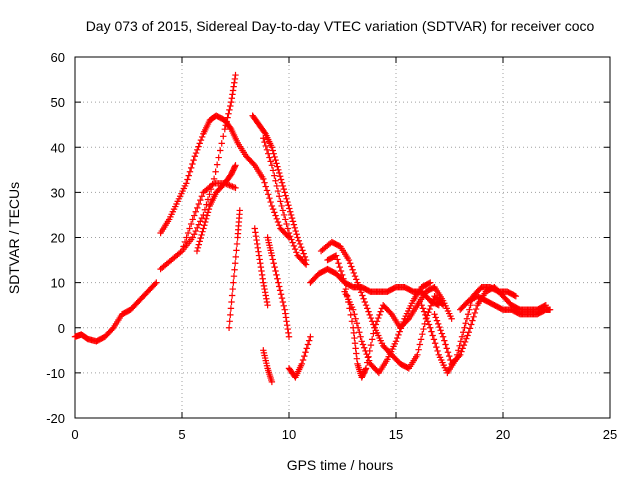 This screenshot has height=480, width=640. I want to click on y-tick-label: 0, so click(61, 328).